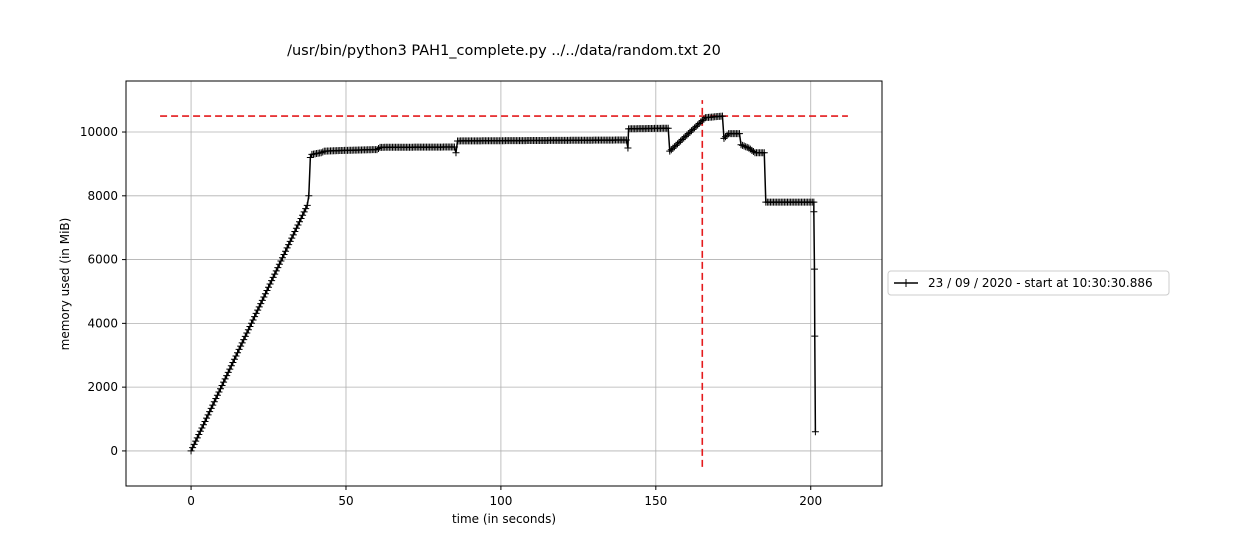 This screenshot has height=540, width=1260. I want to click on y-axis-label: memory used (in MiB), so click(65, 284).